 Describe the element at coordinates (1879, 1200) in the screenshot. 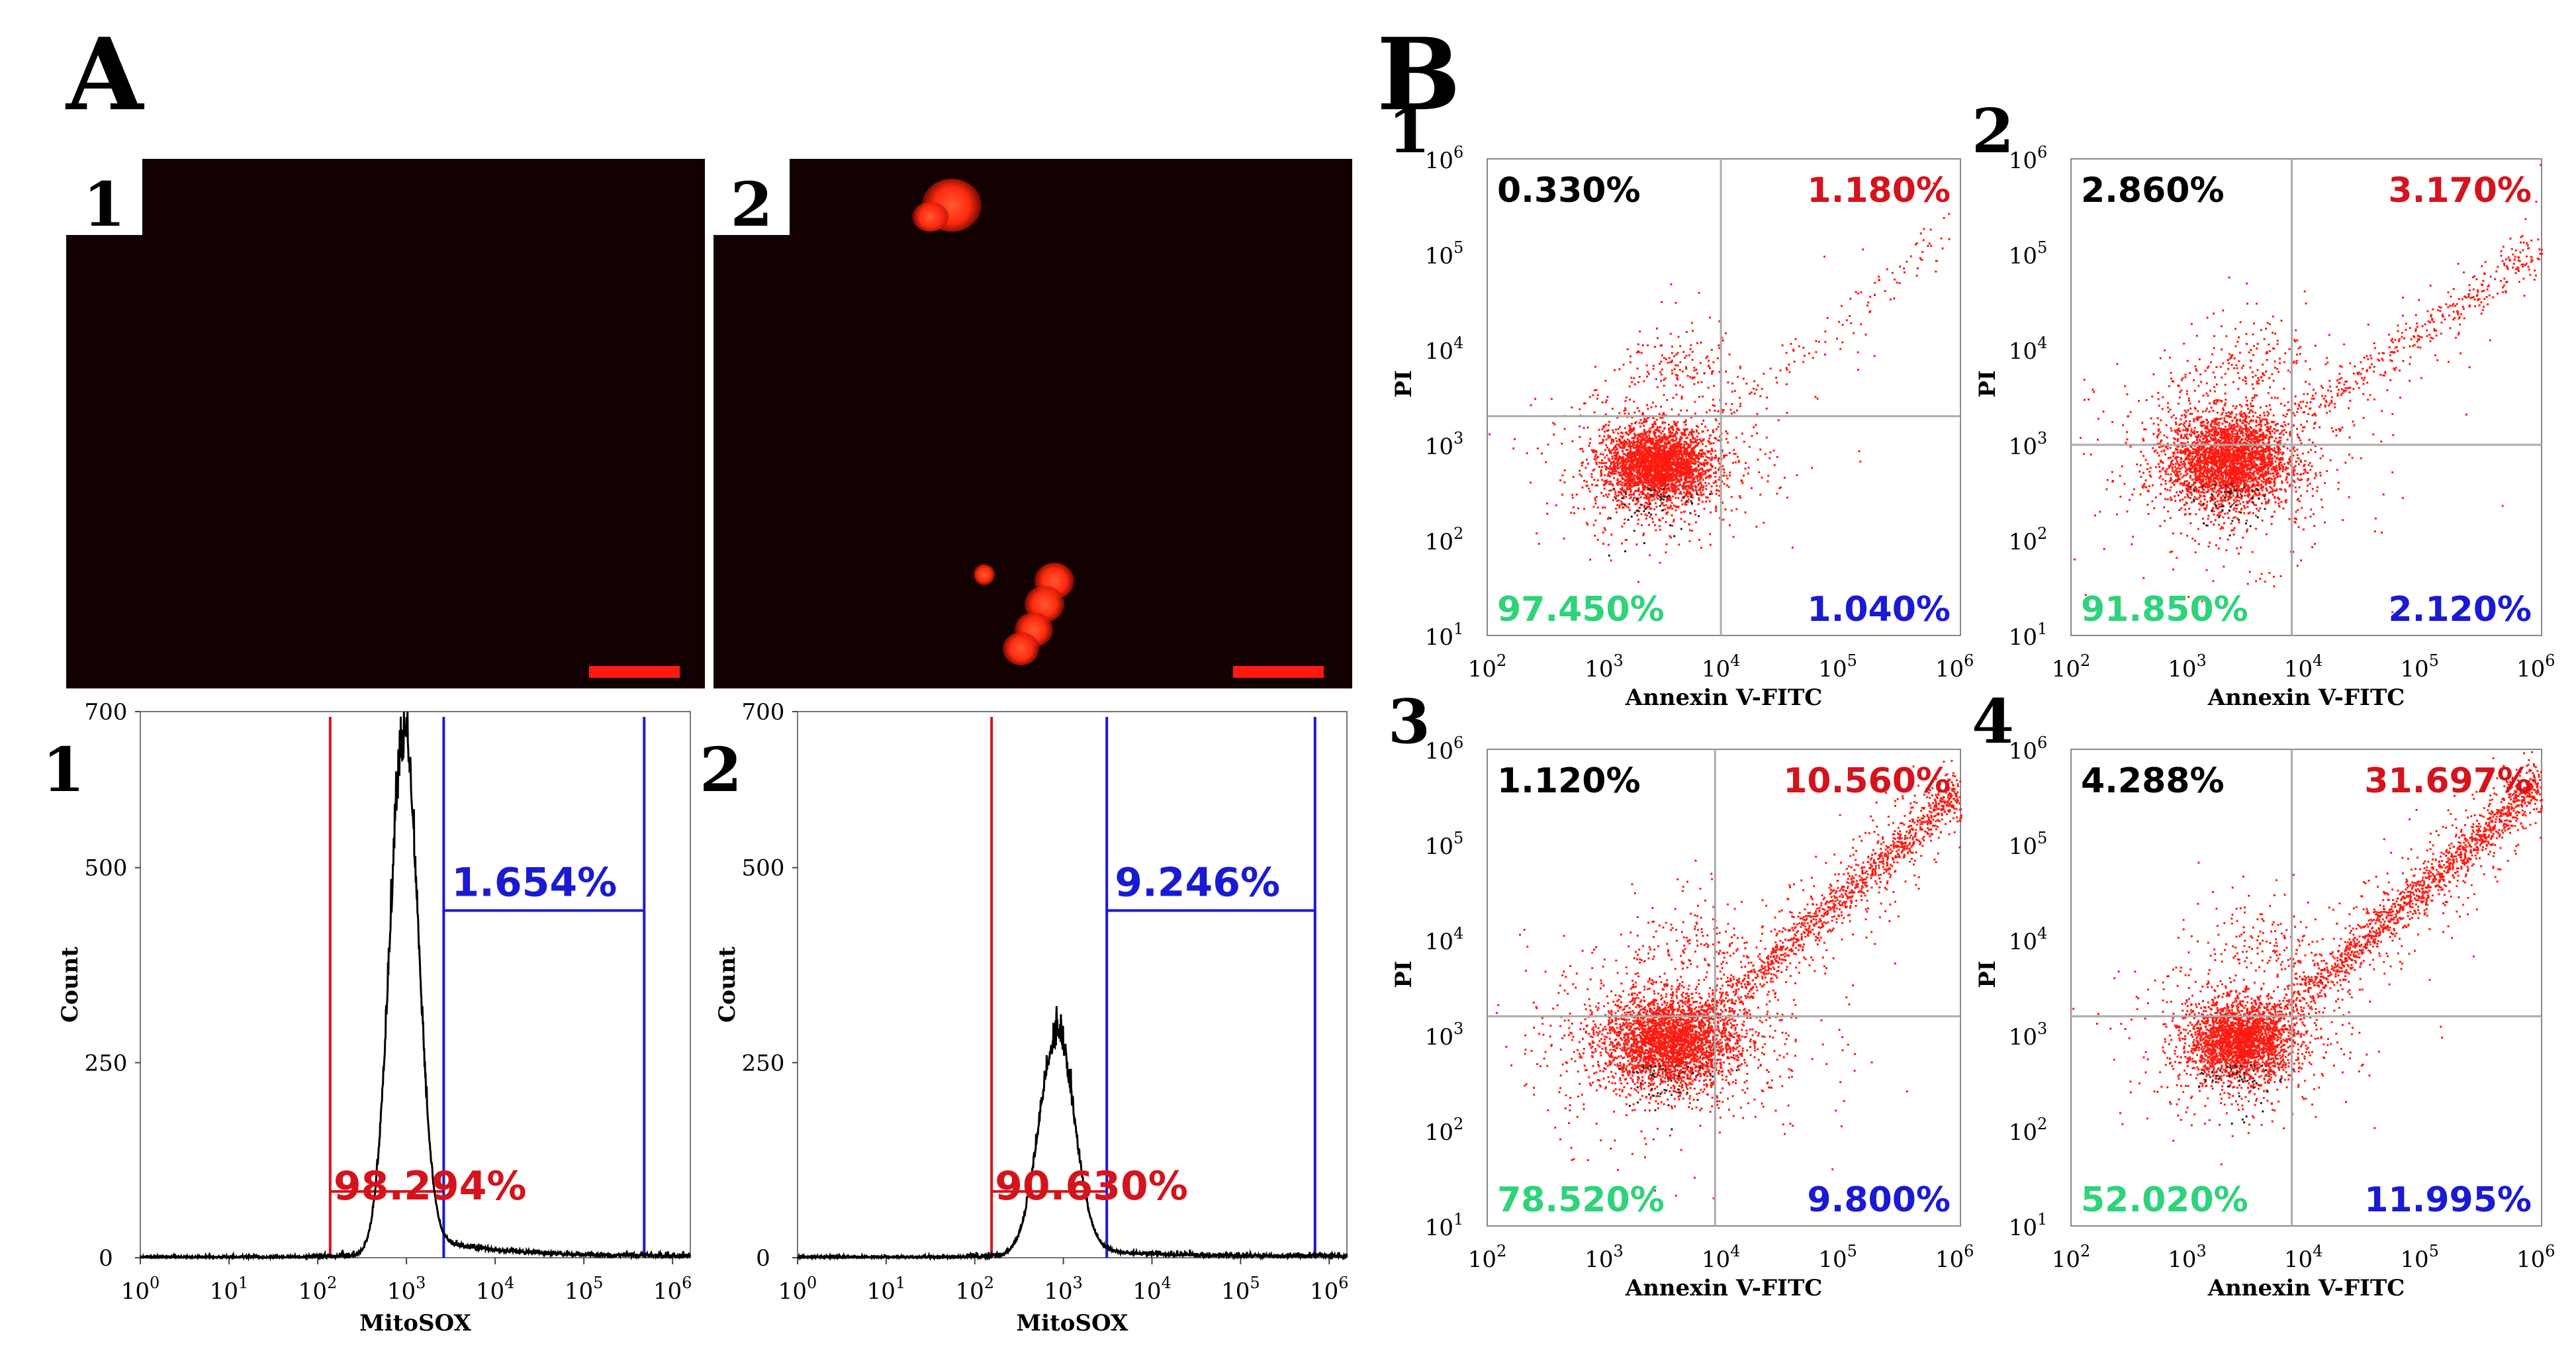

I see `quadrant-lower-right: 9.800%` at that location.